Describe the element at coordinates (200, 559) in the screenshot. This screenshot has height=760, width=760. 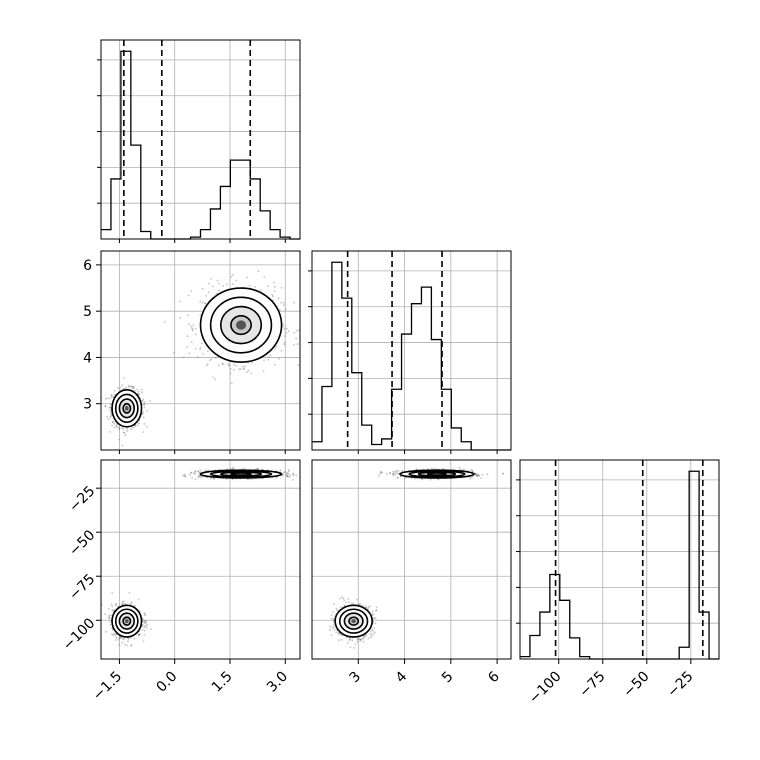
I see `joint-content` at that location.